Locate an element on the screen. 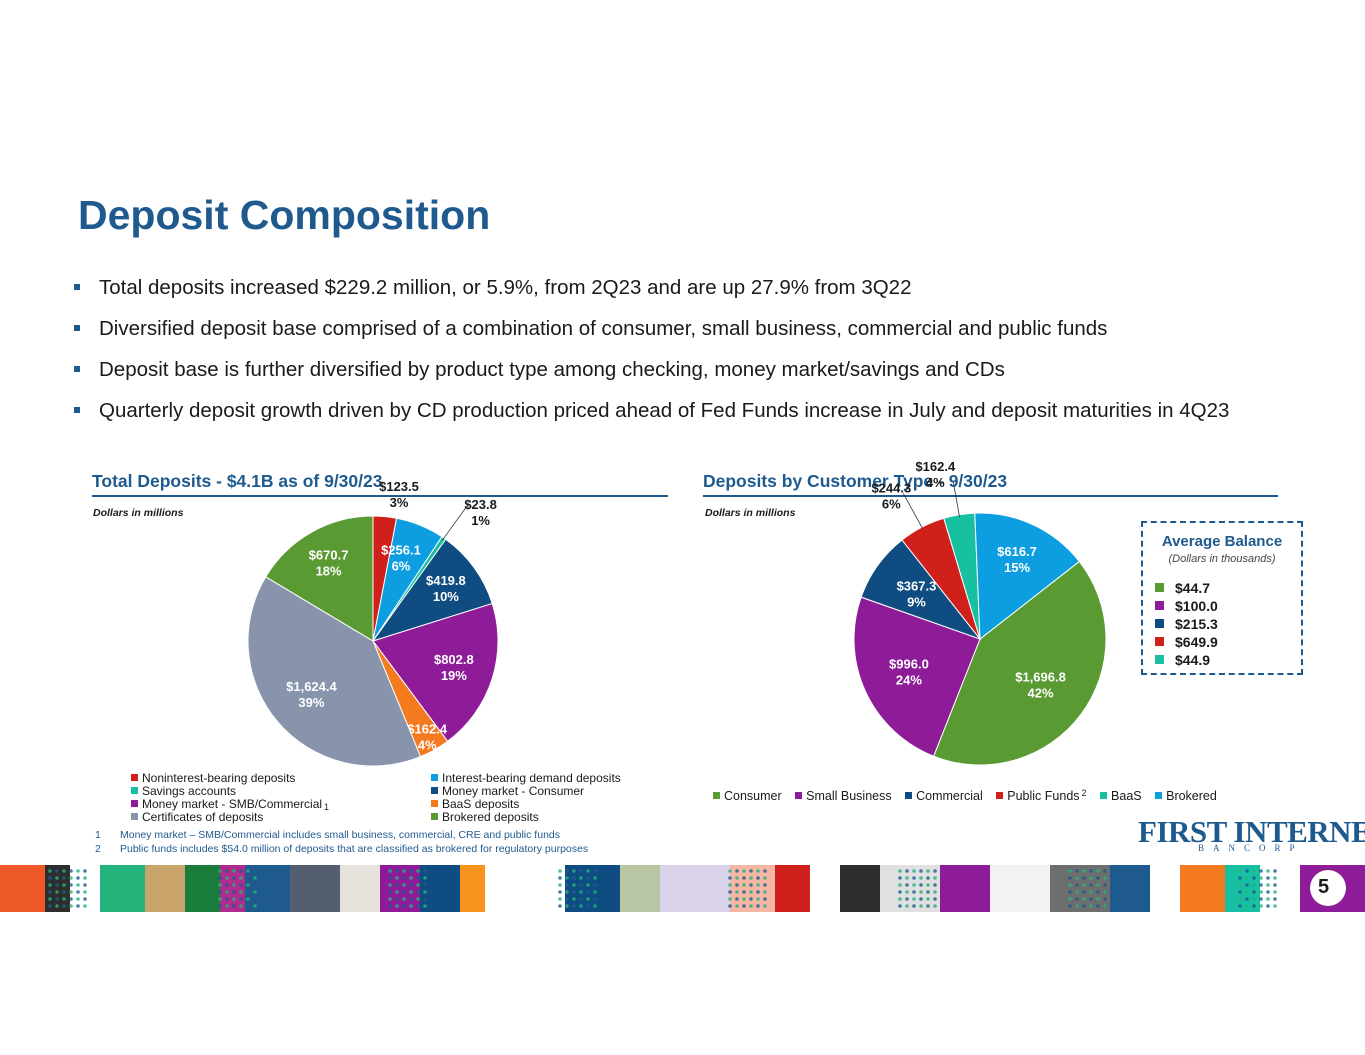 This screenshot has height=1055, width=1365. pie-value-label: $1,696.8 is located at coordinates (1040, 676).